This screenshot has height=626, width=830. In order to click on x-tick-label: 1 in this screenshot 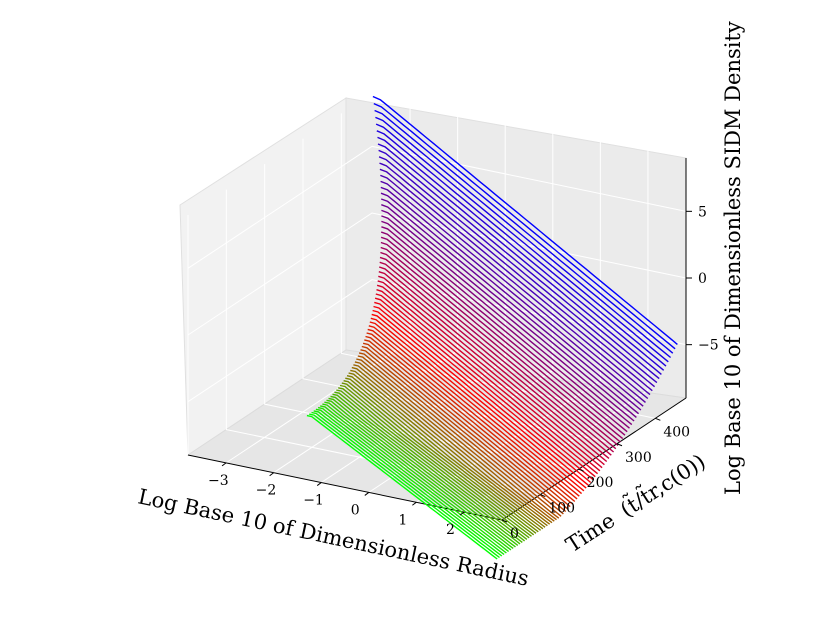, I will do `click(402, 520)`.